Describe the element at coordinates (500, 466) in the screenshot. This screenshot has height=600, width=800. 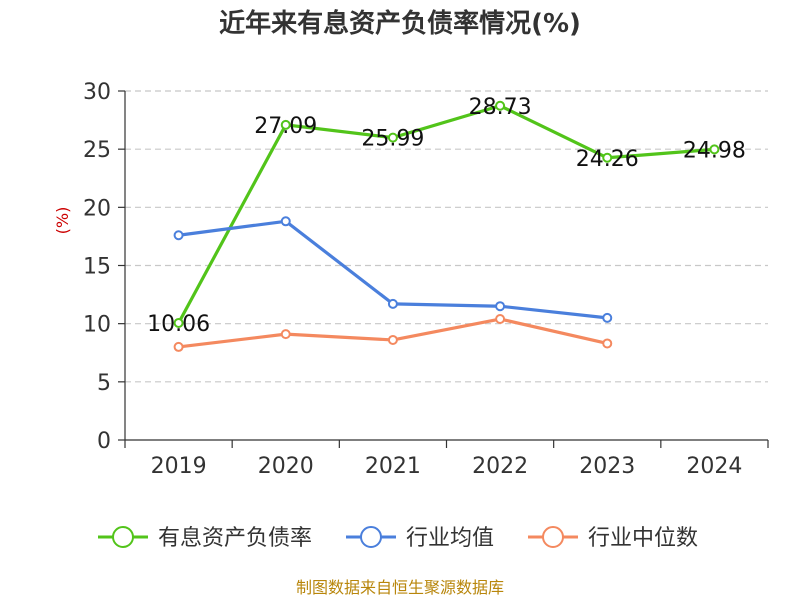
I see `x-tick-label: 2022` at that location.